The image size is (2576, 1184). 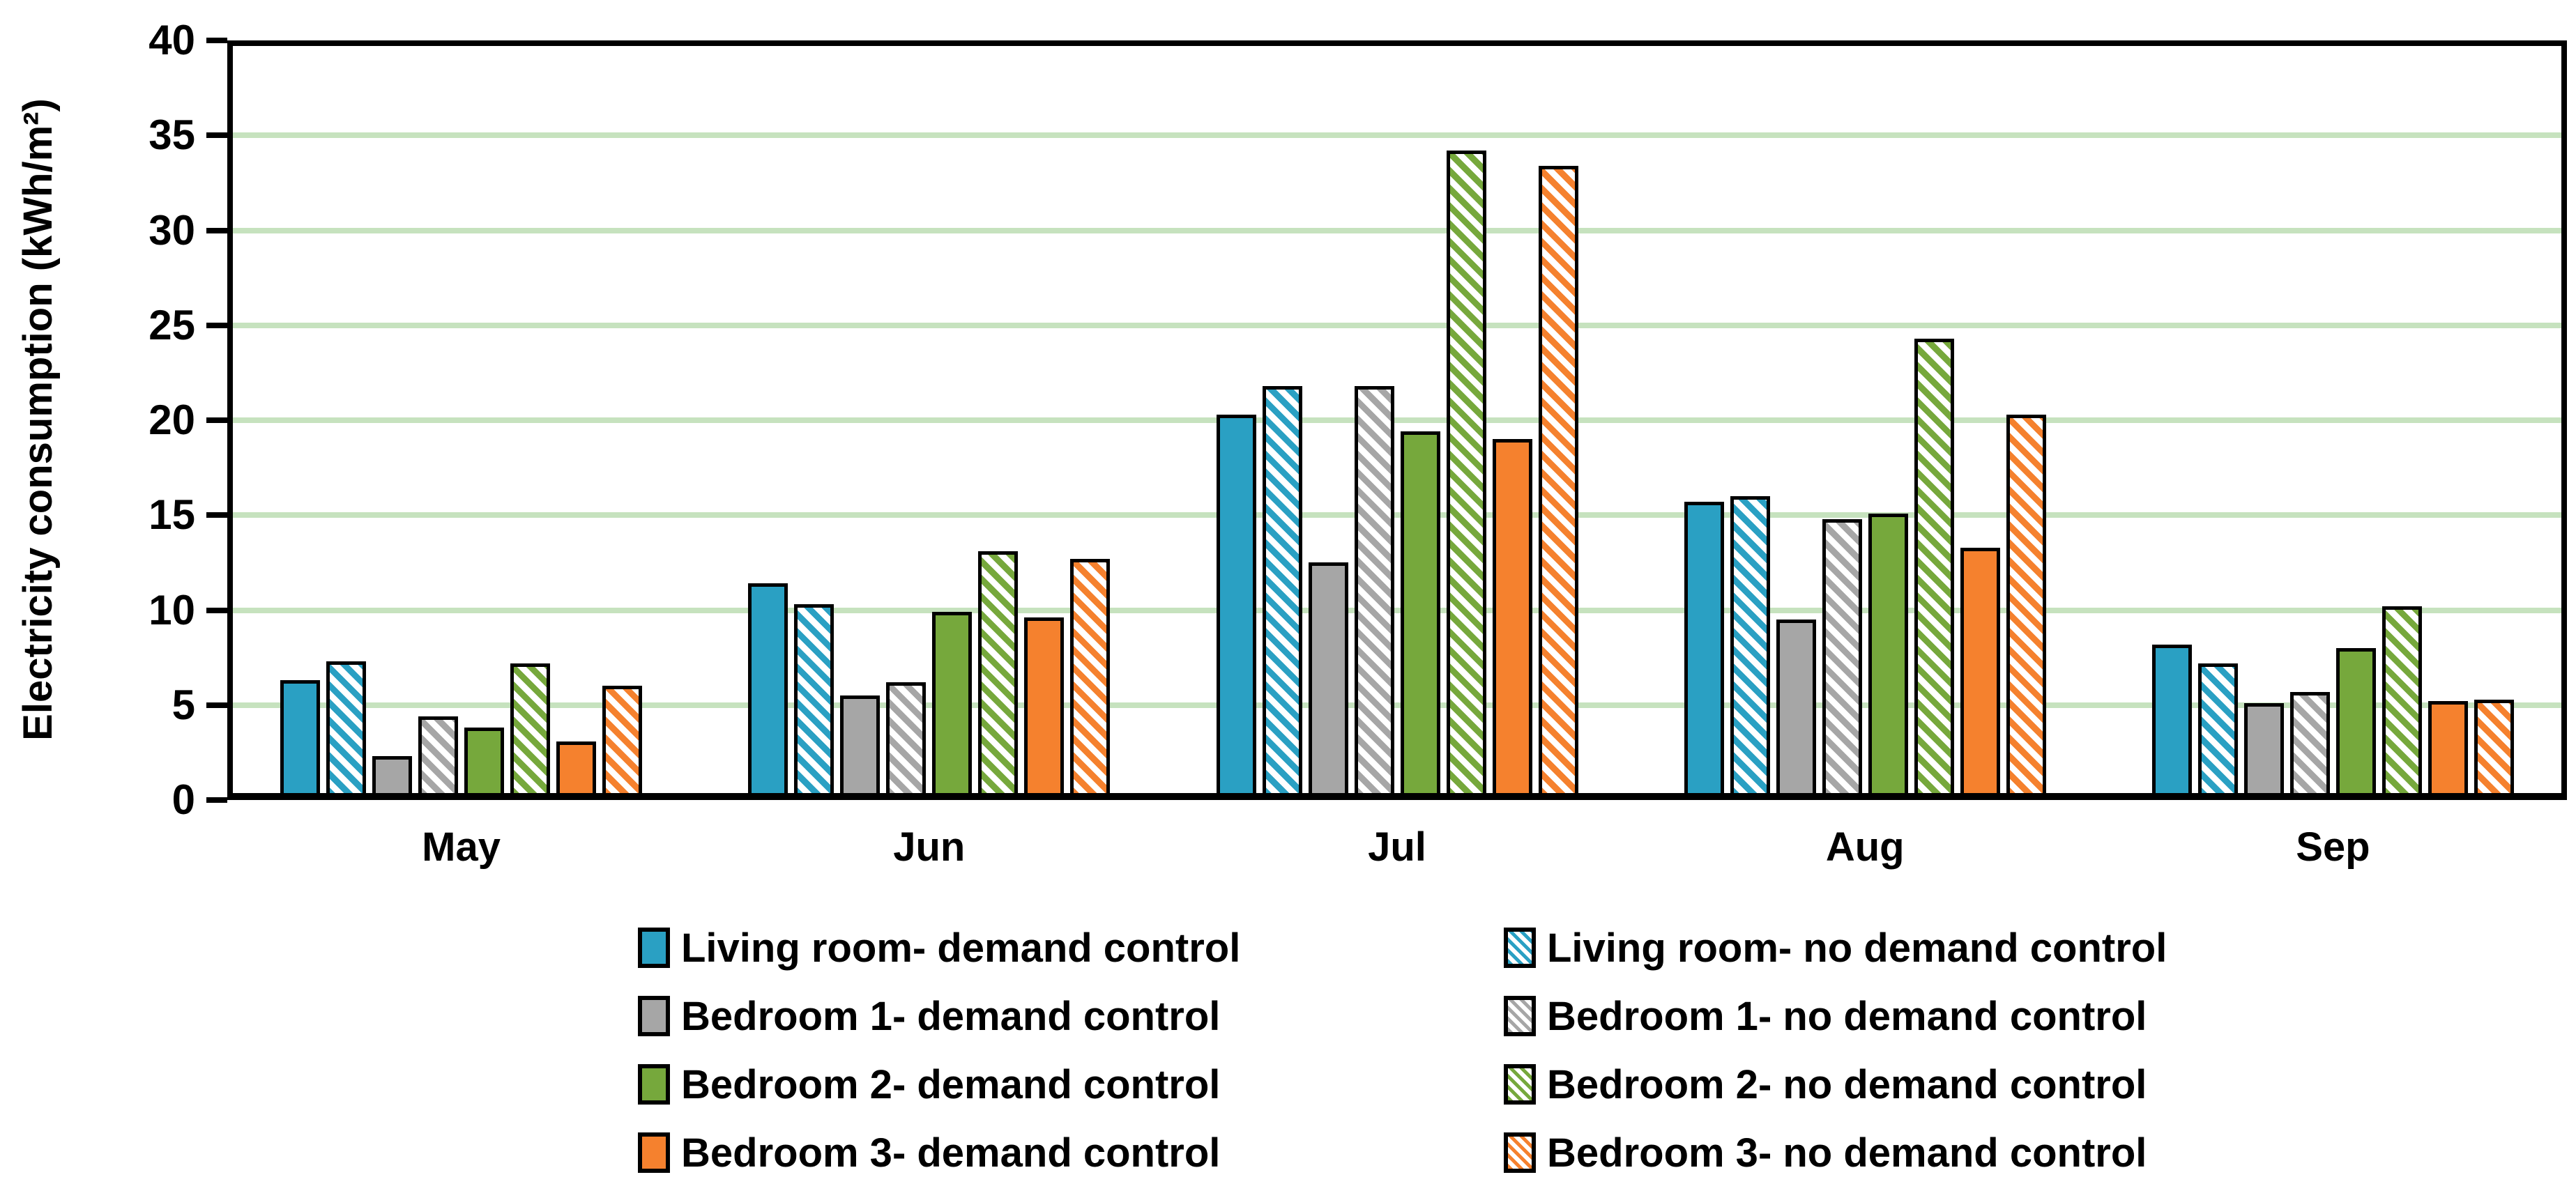 What do you see at coordinates (346, 731) in the screenshot?
I see `bar-living-room-no-demand-control-may` at bounding box center [346, 731].